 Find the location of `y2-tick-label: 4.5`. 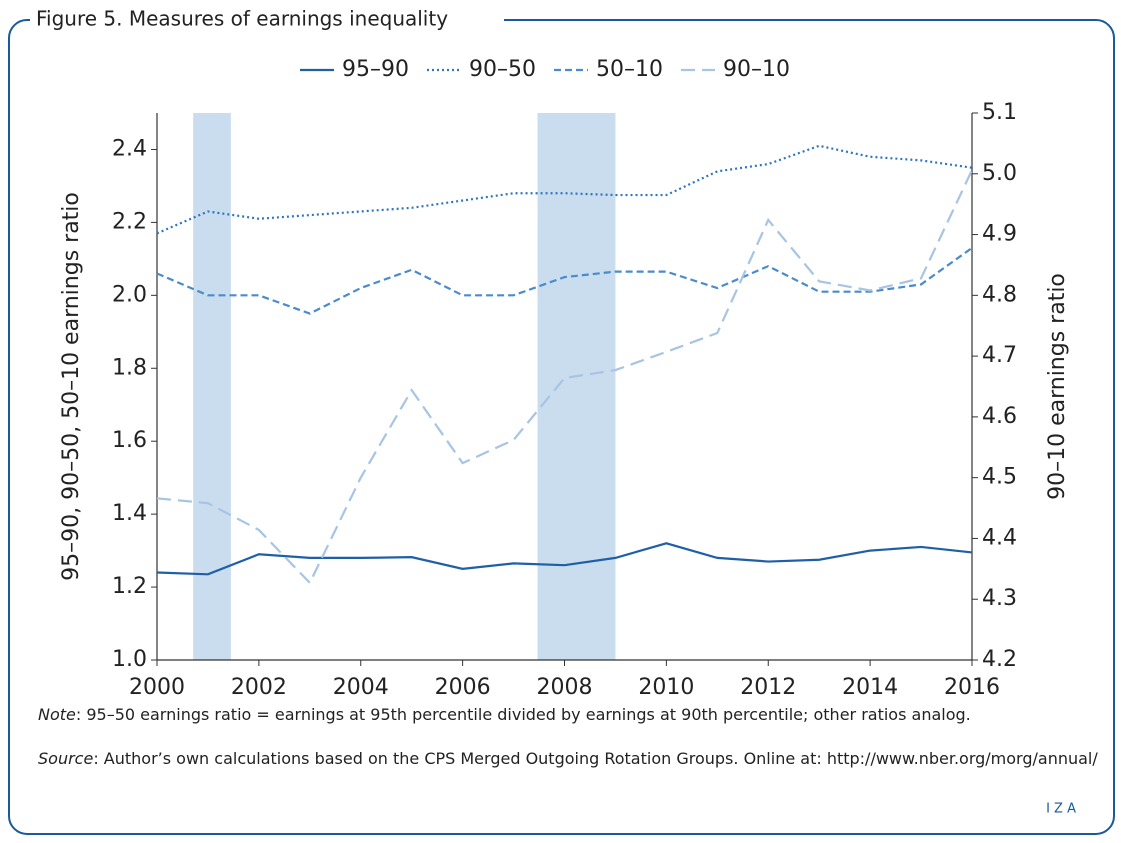

y2-tick-label: 4.5 is located at coordinates (999, 477).